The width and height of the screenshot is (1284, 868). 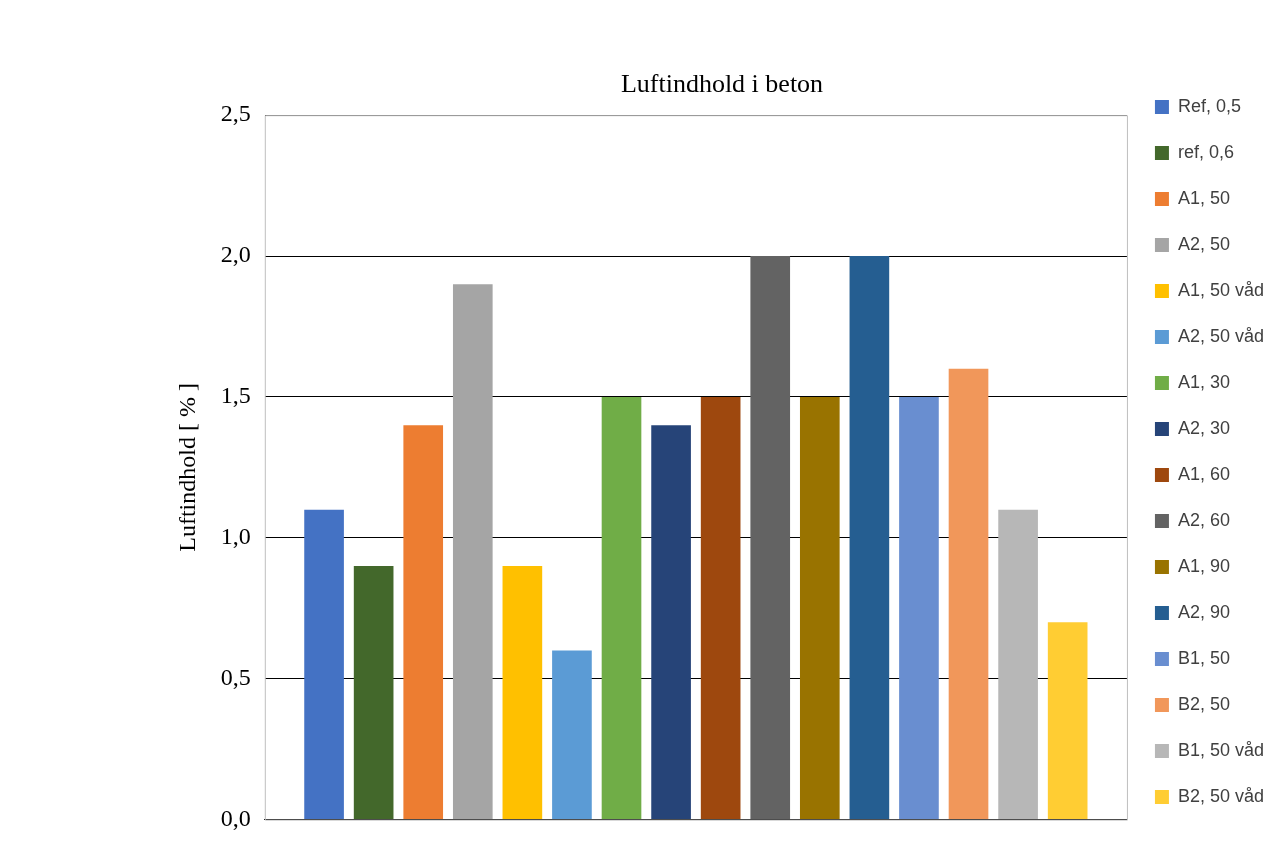 What do you see at coordinates (235, 677) in the screenshot?
I see `y-tick-label: 0,5` at bounding box center [235, 677].